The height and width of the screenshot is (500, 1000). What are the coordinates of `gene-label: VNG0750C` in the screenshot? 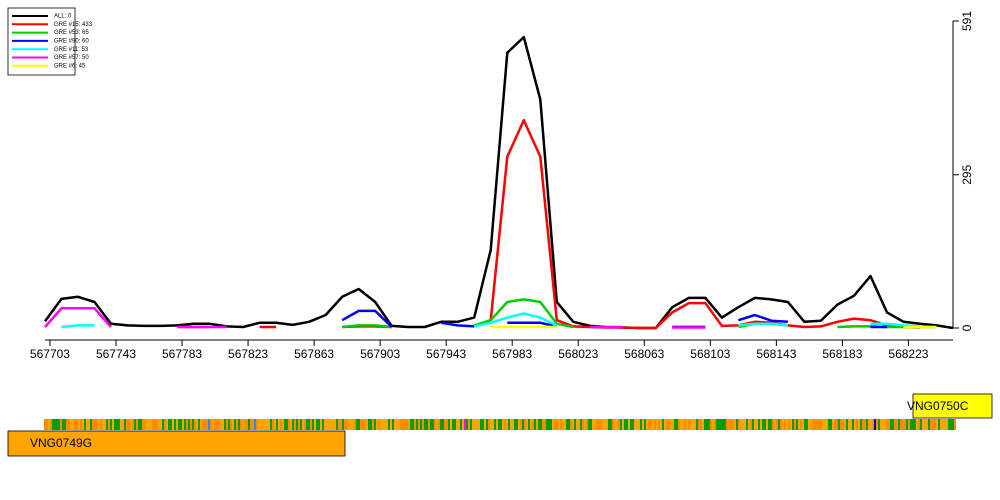 It's located at (938, 406).